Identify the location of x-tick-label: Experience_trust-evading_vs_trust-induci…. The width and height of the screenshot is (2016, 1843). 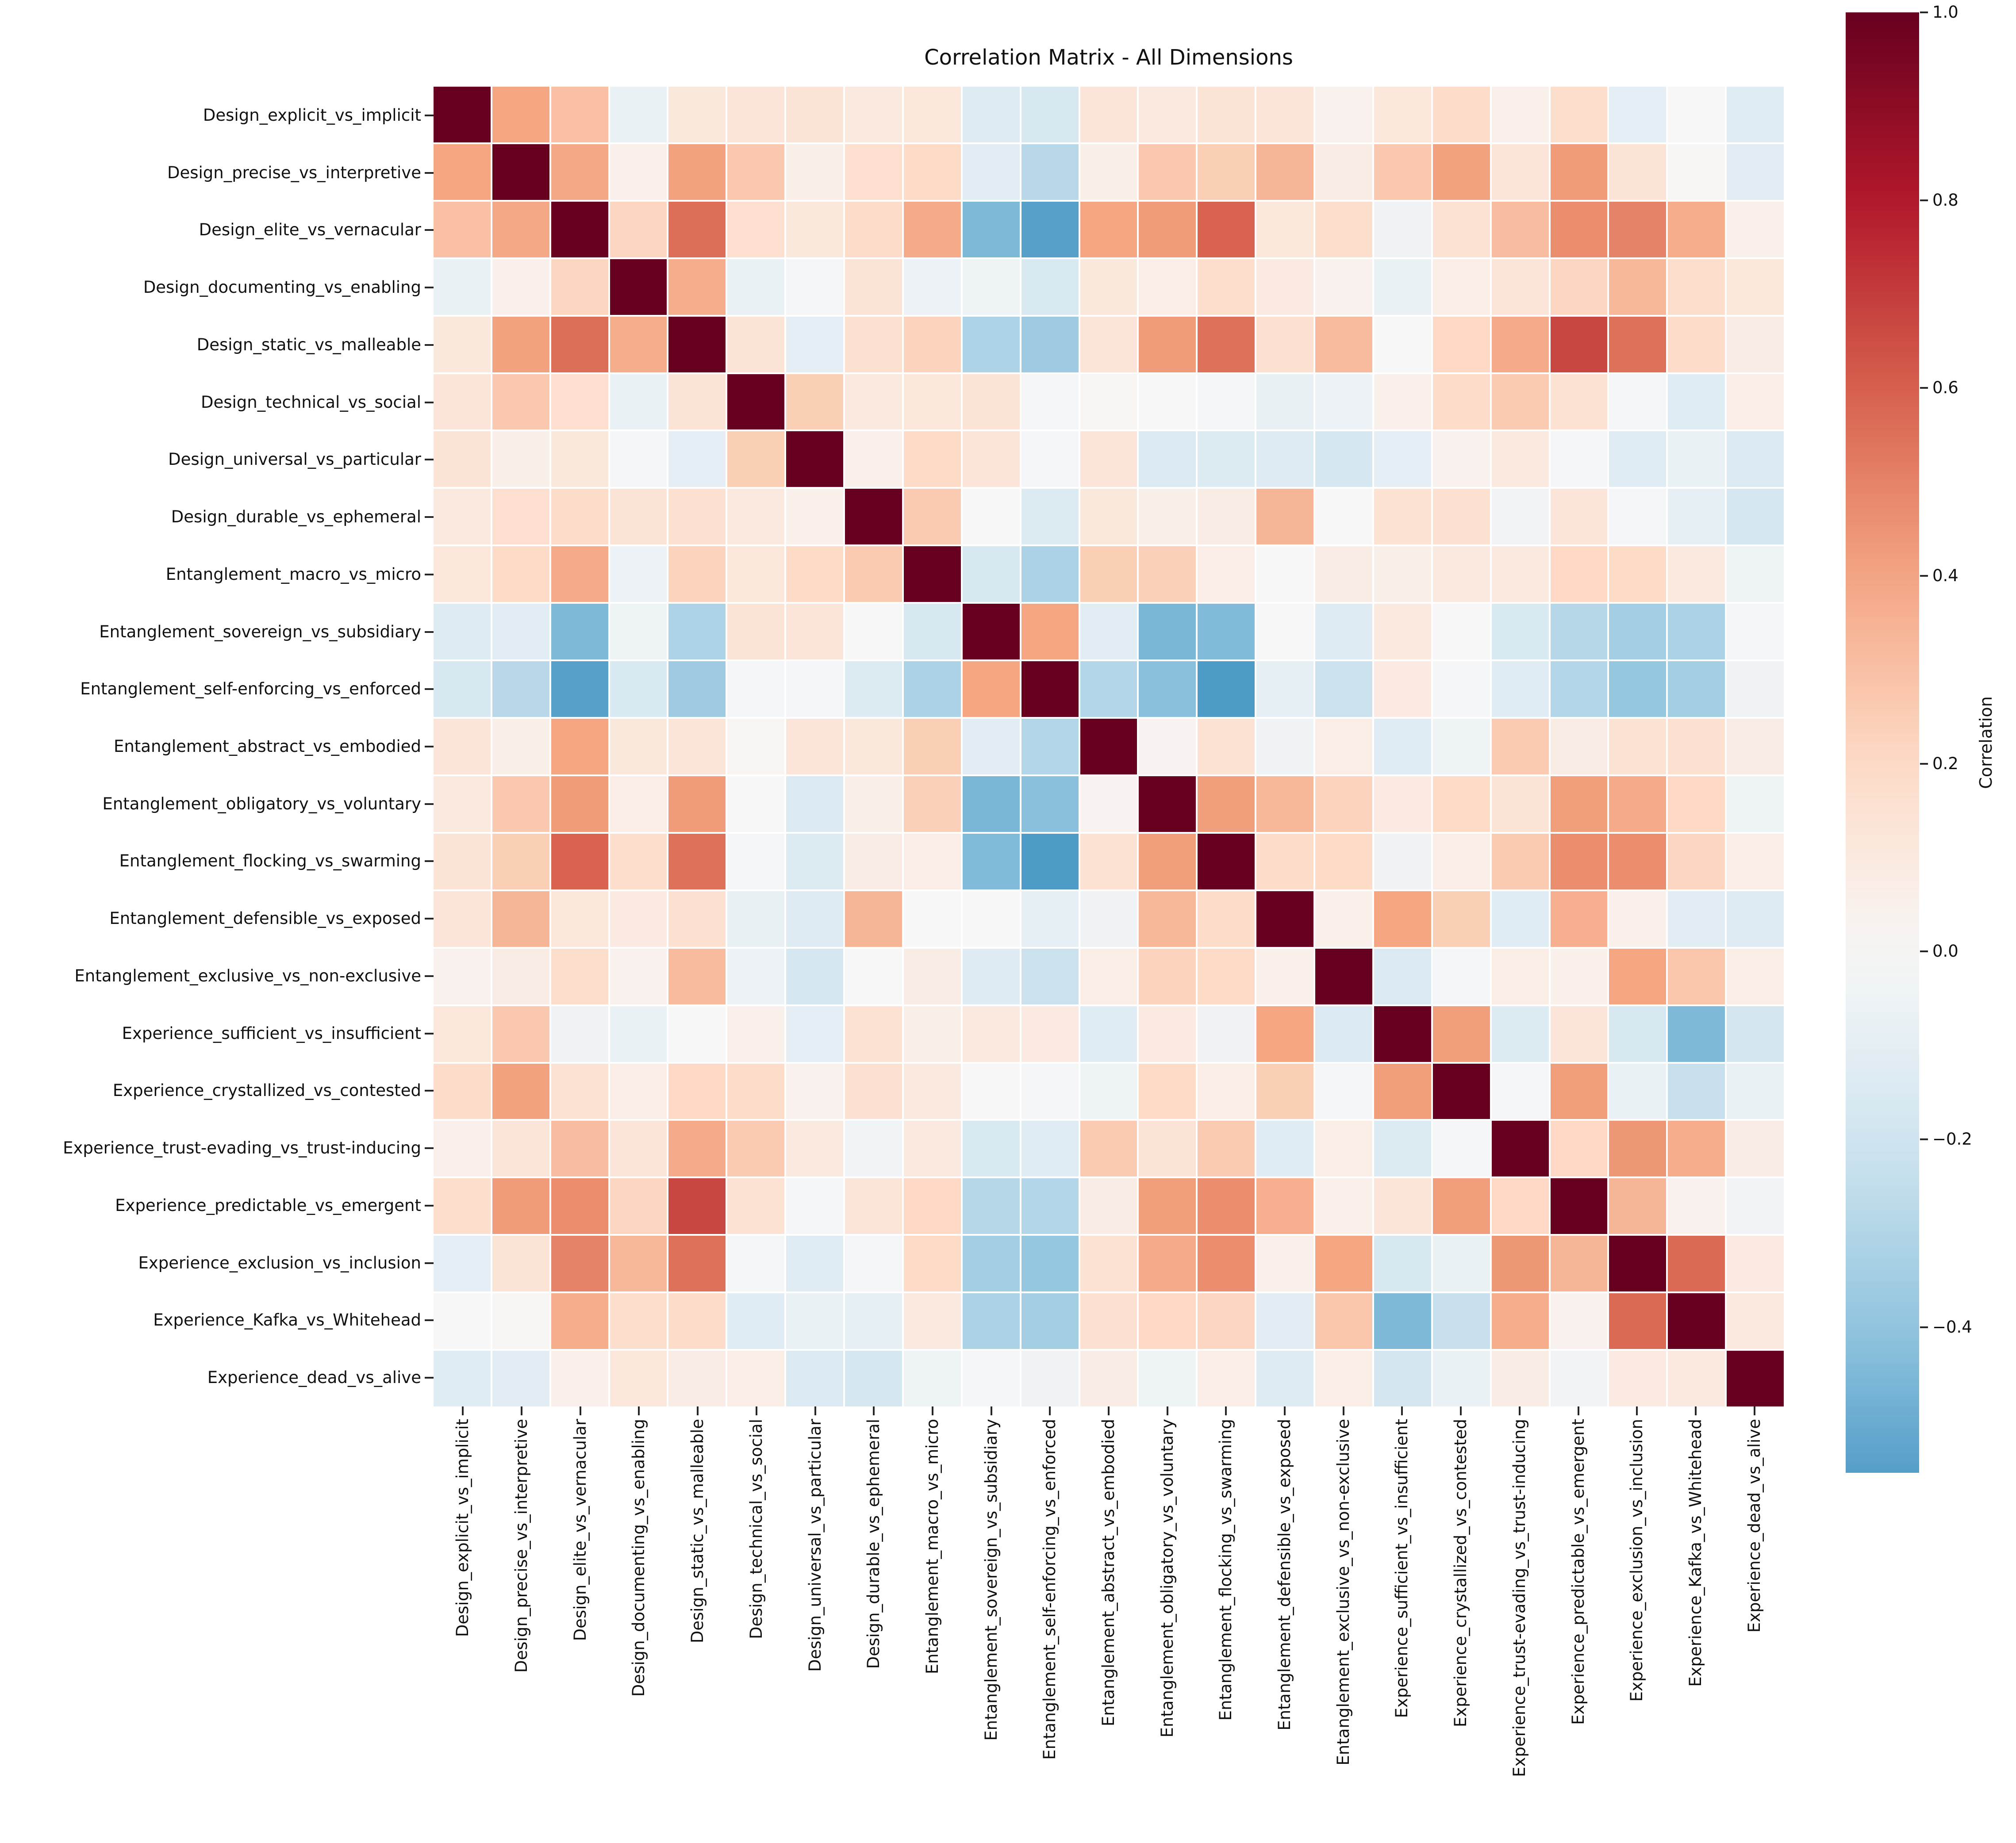
(1519, 1598).